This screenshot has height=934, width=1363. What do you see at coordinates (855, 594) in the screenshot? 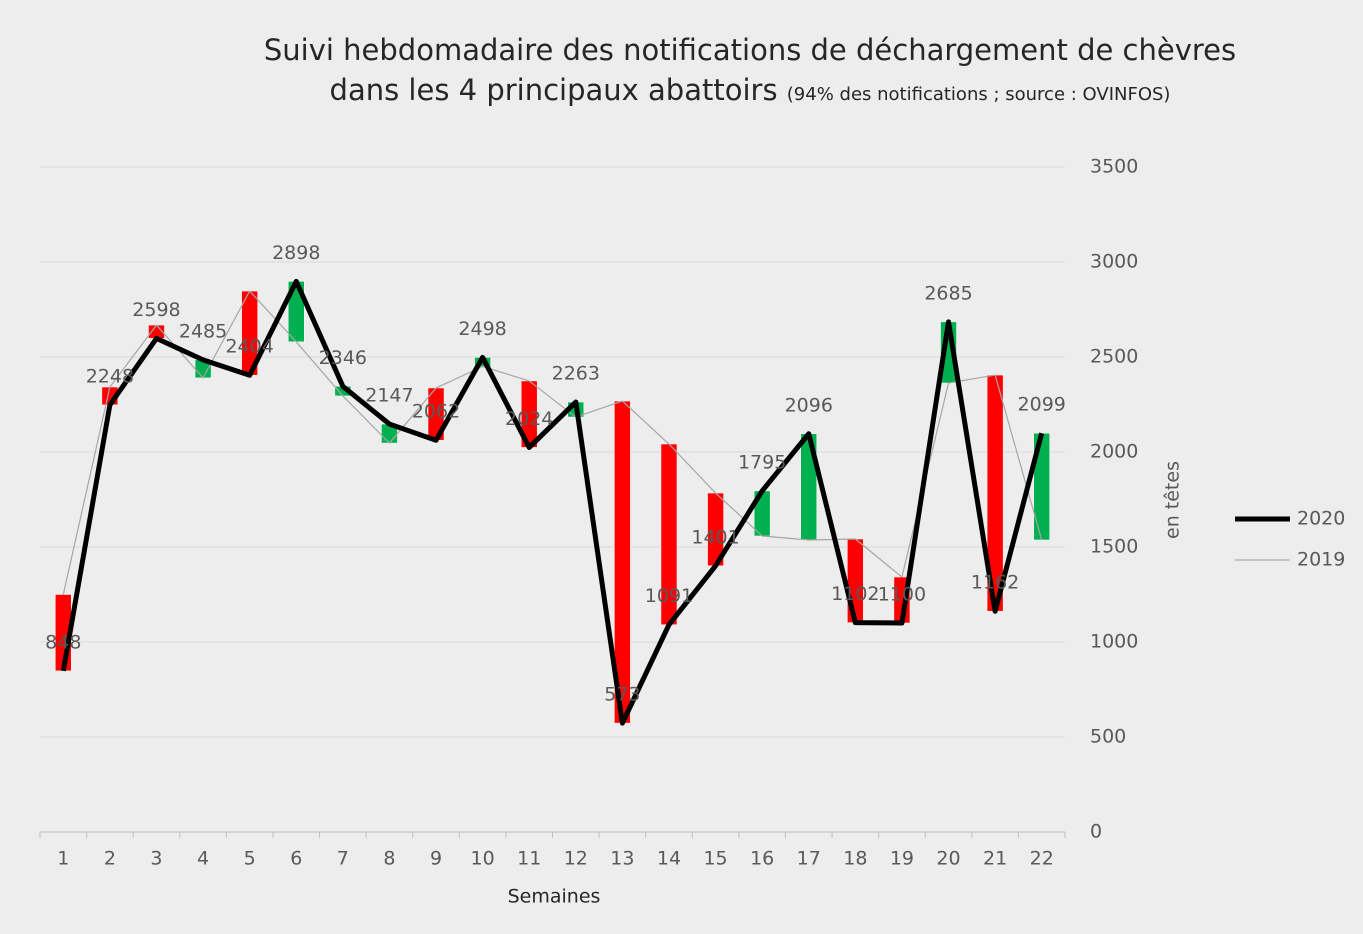
I see `data-label: 1102` at bounding box center [855, 594].